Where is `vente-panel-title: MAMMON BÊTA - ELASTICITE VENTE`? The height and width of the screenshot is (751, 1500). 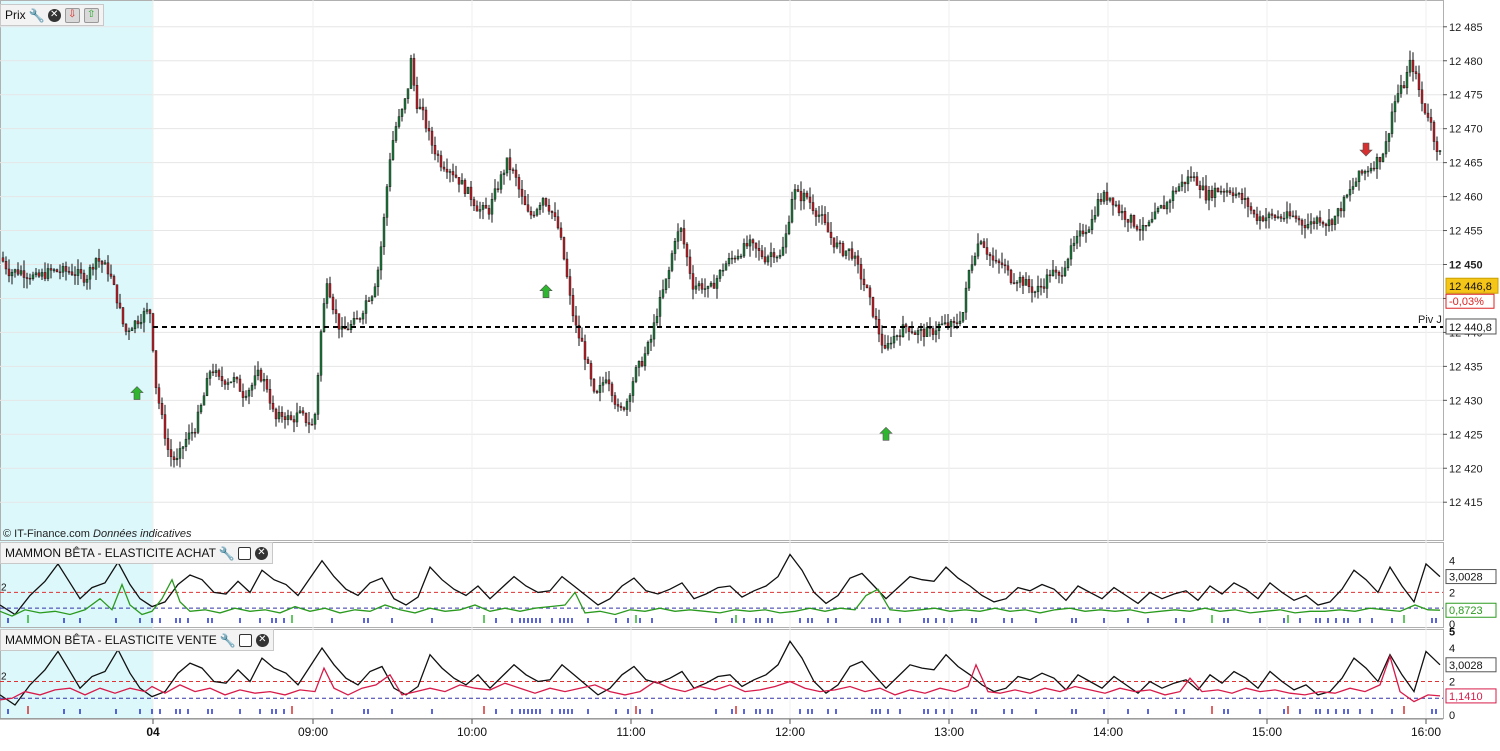
vente-panel-title: MAMMON BÊTA - ELASTICITE VENTE is located at coordinates (111, 640).